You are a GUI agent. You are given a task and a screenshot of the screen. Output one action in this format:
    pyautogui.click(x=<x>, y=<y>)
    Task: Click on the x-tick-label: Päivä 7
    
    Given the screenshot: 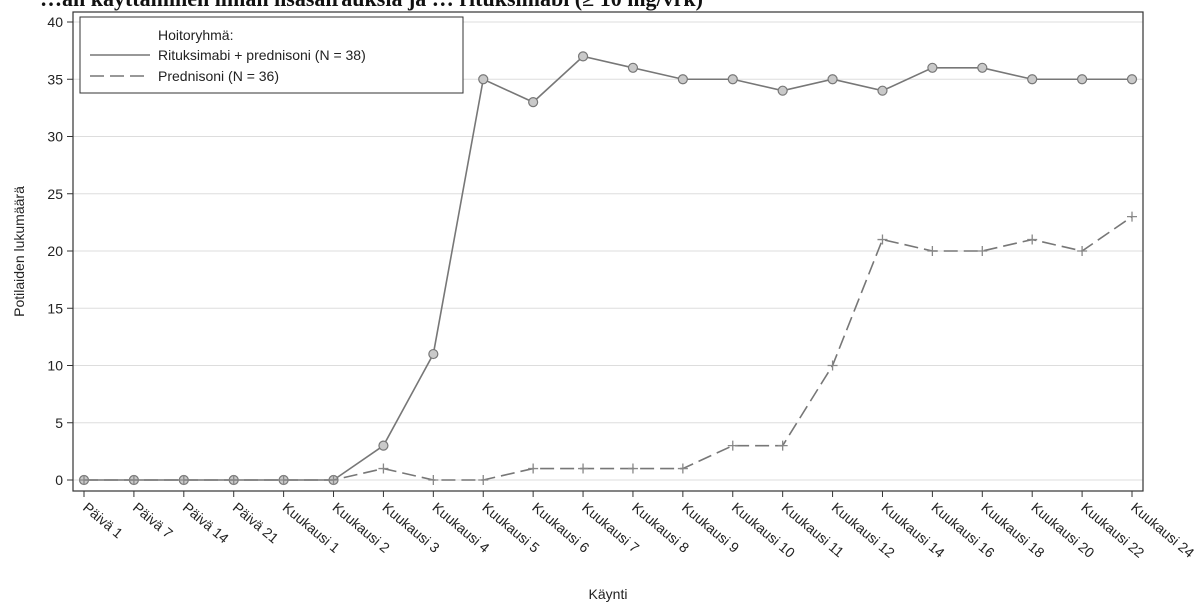 What is the action you would take?
    pyautogui.click(x=153, y=520)
    